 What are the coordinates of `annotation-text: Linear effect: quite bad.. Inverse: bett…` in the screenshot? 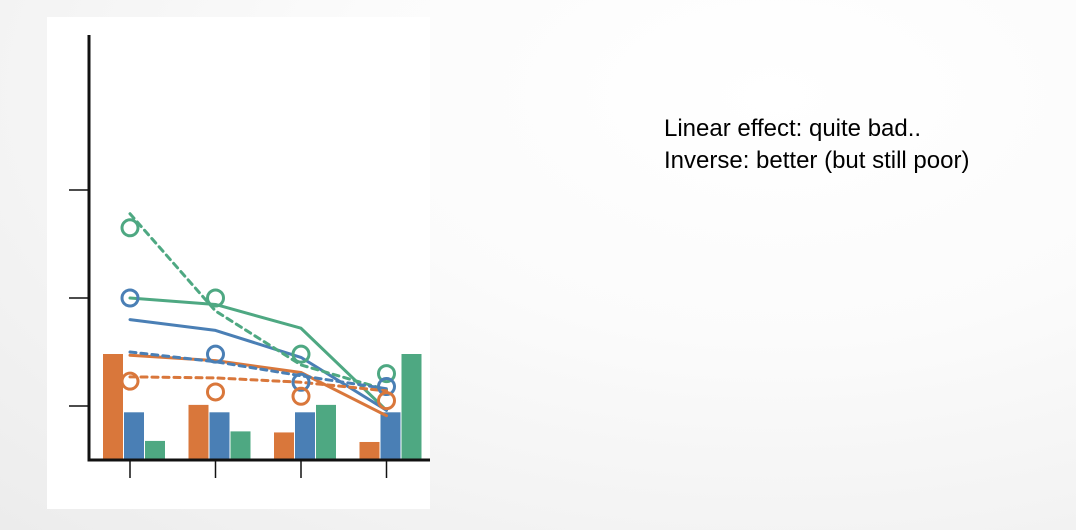 It's located at (864, 145).